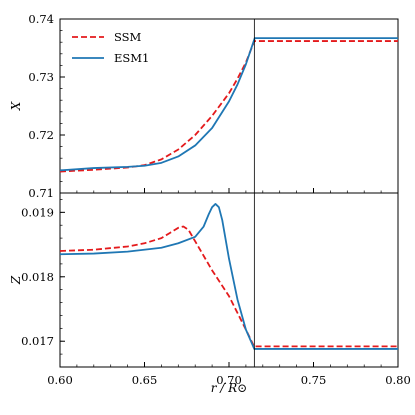 Image resolution: width=415 pixels, height=415 pixels. Describe the element at coordinates (41, 19) in the screenshot. I see `top-y-tick-label: 0.74` at that location.